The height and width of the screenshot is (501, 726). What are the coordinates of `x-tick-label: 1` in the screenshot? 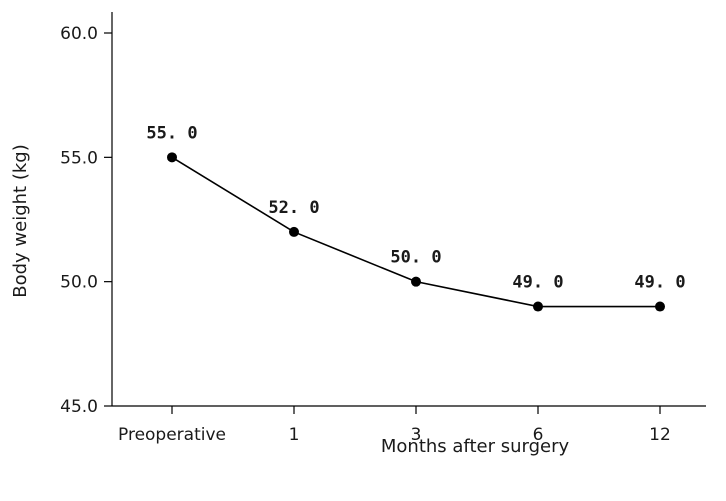 It's located at (294, 435).